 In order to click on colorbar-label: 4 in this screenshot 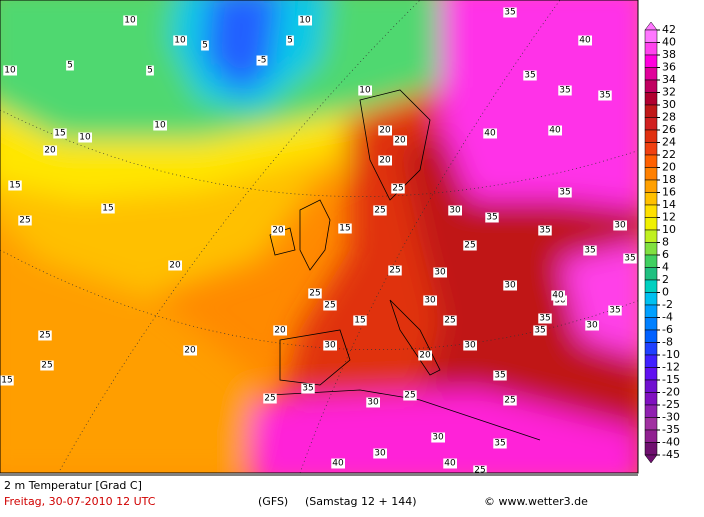, I will do `click(665, 267)`.